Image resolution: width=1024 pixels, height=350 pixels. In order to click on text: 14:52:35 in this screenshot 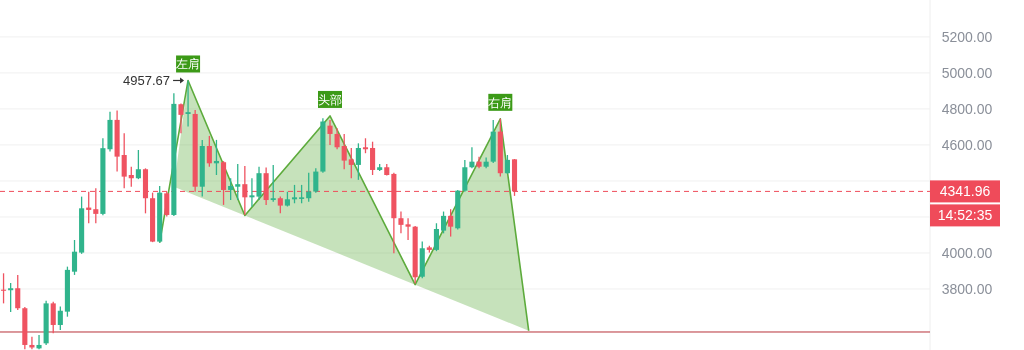, I will do `click(965, 215)`.